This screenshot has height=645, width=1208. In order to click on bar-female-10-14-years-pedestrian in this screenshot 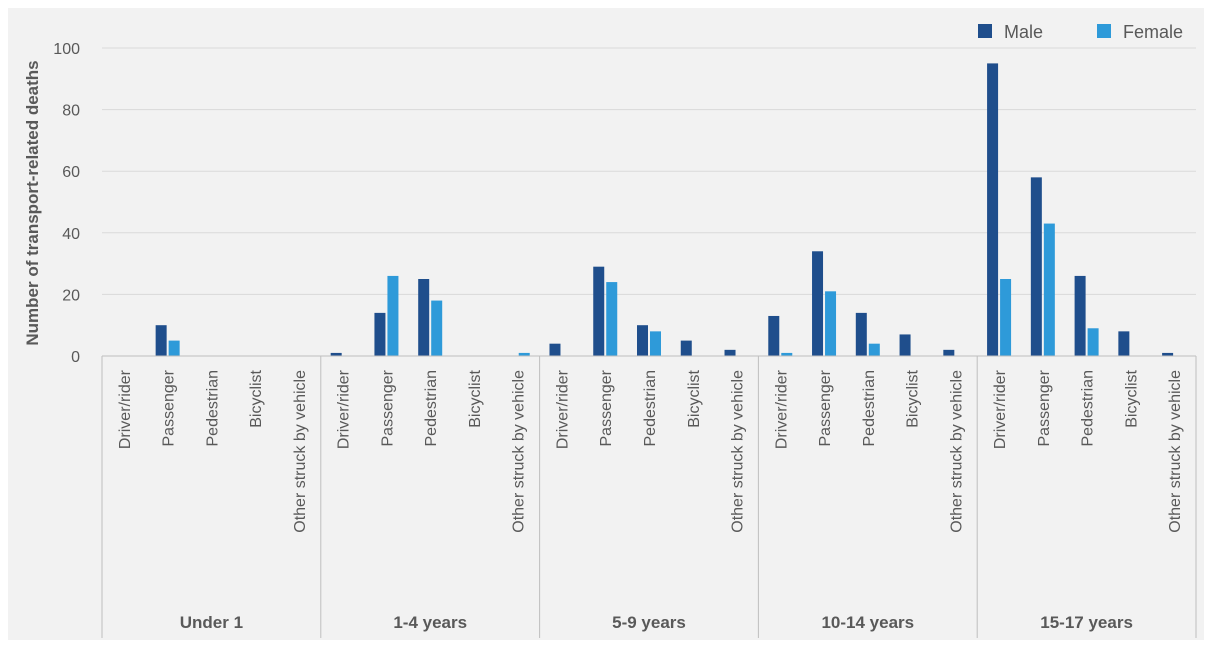, I will do `click(874, 349)`.